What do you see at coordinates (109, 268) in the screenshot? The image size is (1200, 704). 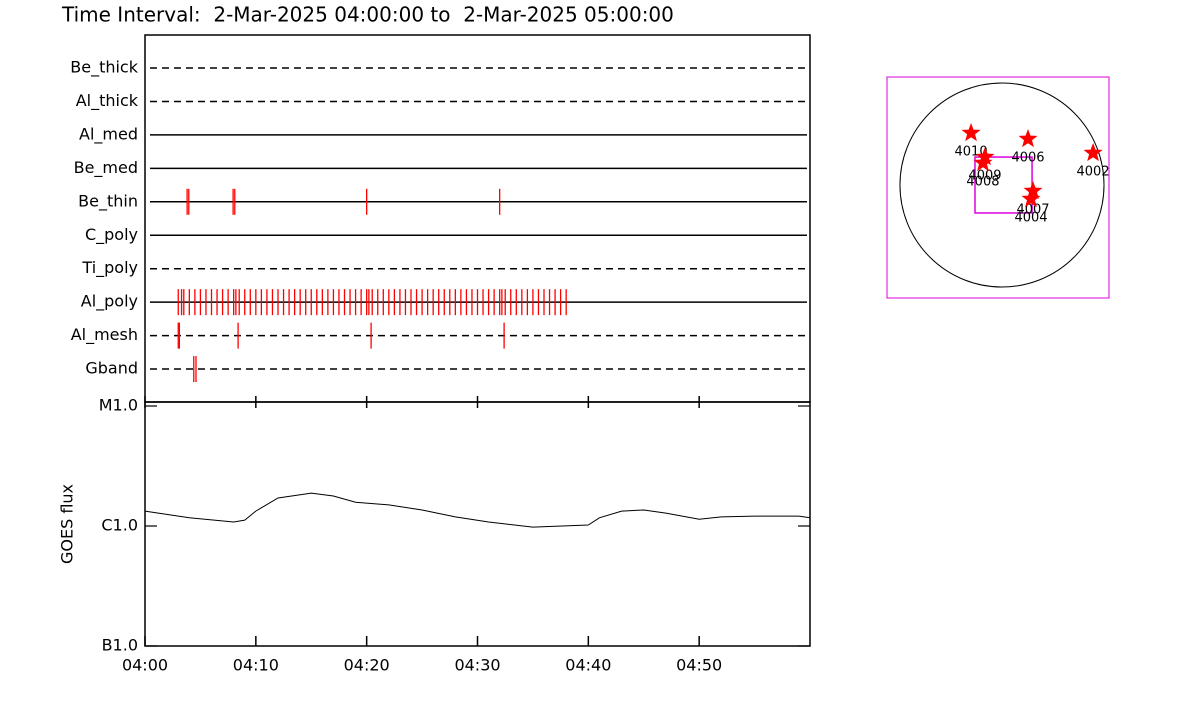 I see `row-label: Ti_poly` at bounding box center [109, 268].